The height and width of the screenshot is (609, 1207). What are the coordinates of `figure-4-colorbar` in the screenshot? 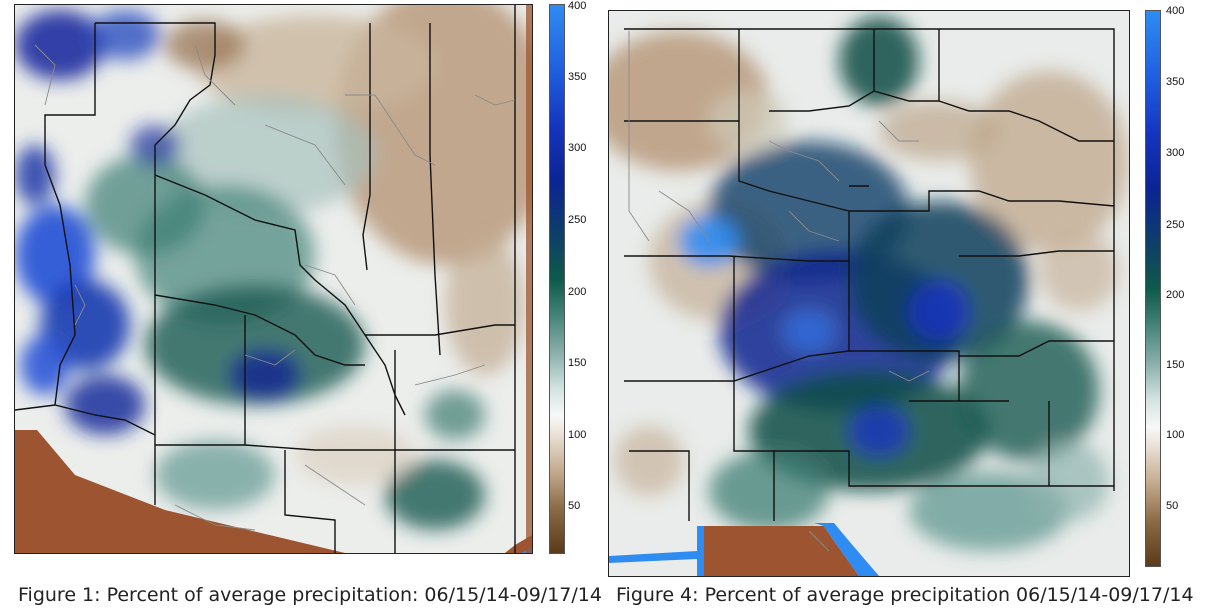 It's located at (1153, 288).